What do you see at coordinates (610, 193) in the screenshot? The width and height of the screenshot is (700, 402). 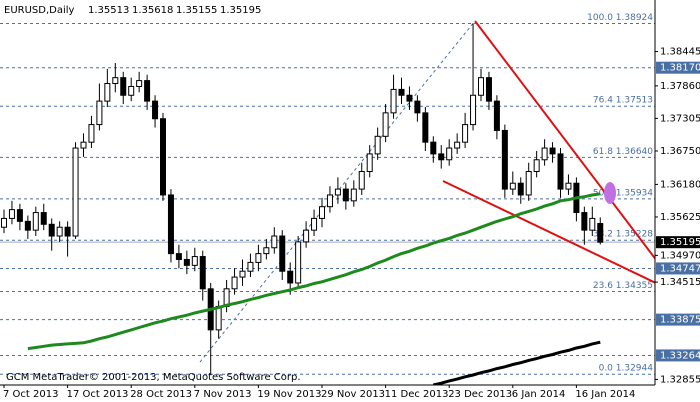 I see `marker` at bounding box center [610, 193].